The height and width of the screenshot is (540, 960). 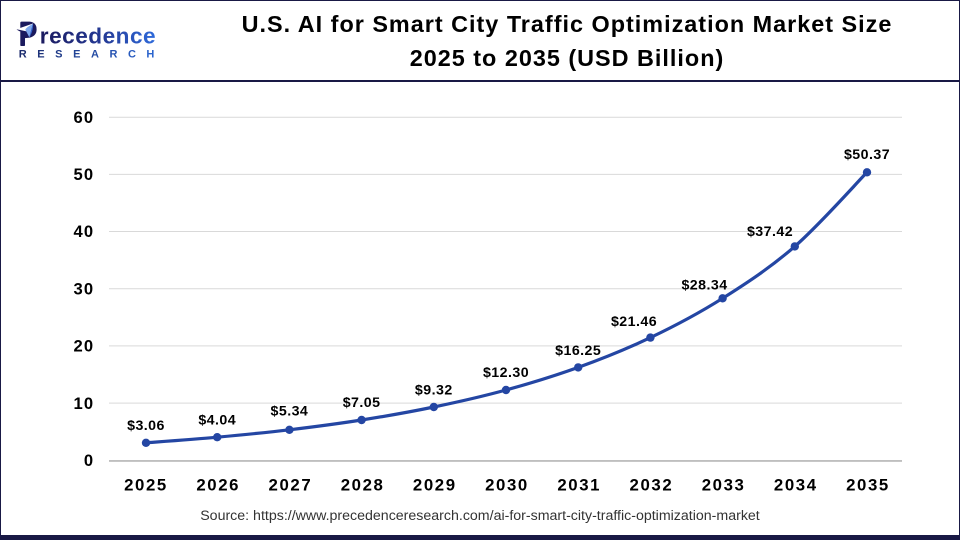 I want to click on svg-text: 2030, so click(x=507, y=484).